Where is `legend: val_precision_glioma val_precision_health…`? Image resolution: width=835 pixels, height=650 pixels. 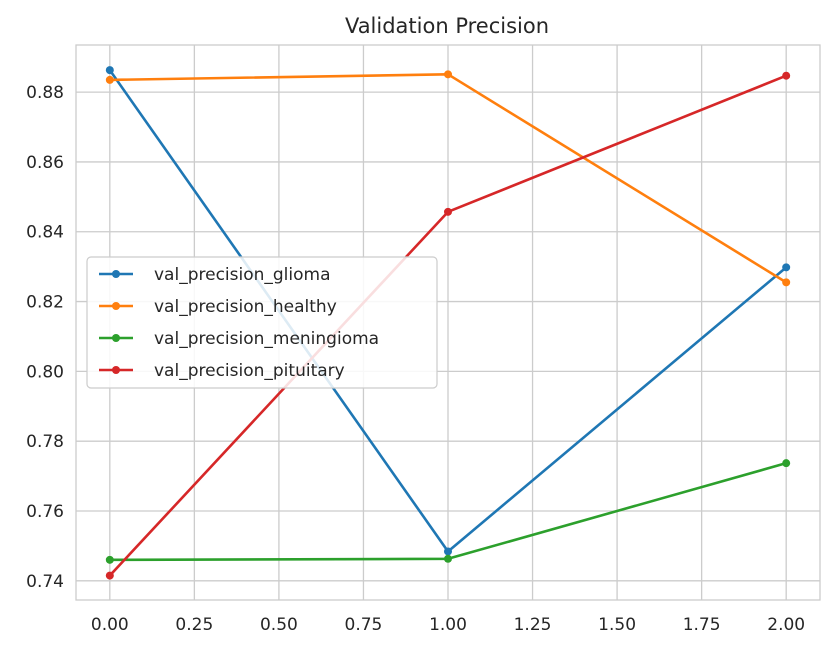
legend: val_precision_glioma val_precision_health… is located at coordinates (262, 322).